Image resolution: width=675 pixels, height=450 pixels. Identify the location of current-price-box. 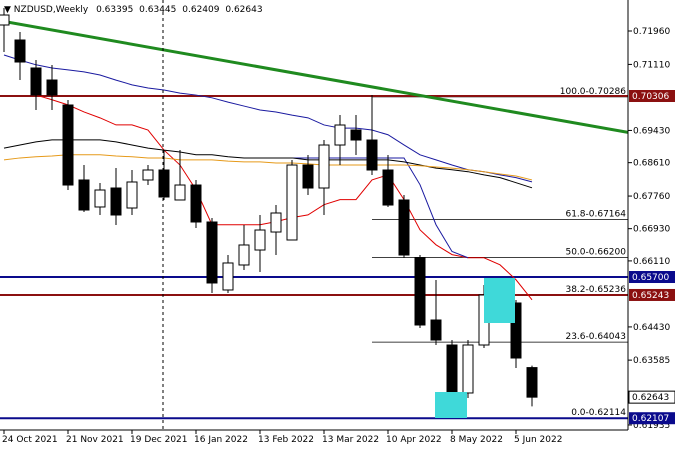
(651, 397).